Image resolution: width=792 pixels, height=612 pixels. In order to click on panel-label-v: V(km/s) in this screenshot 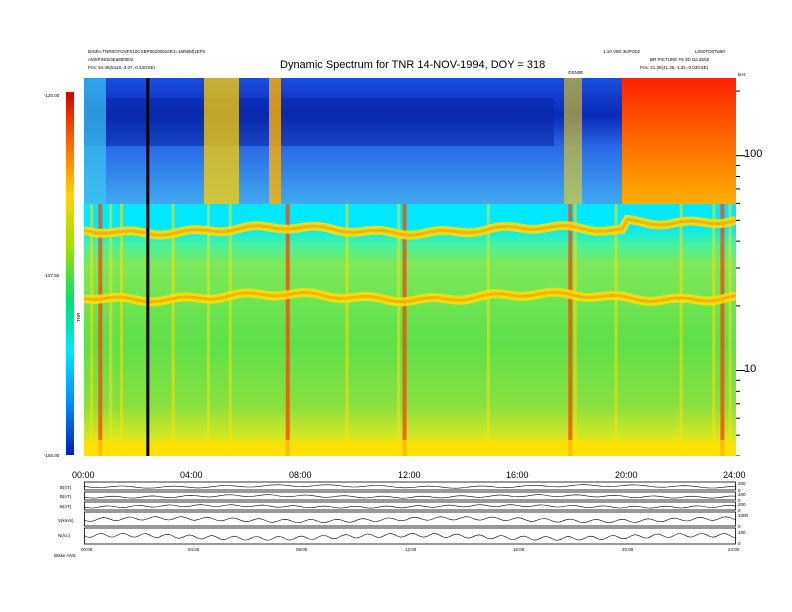, I will do `click(66, 520)`.